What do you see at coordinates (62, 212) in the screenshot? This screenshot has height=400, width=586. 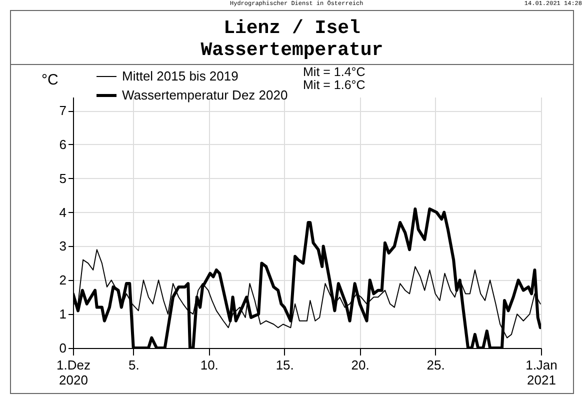 I see `y-tick-label: 4` at bounding box center [62, 212].